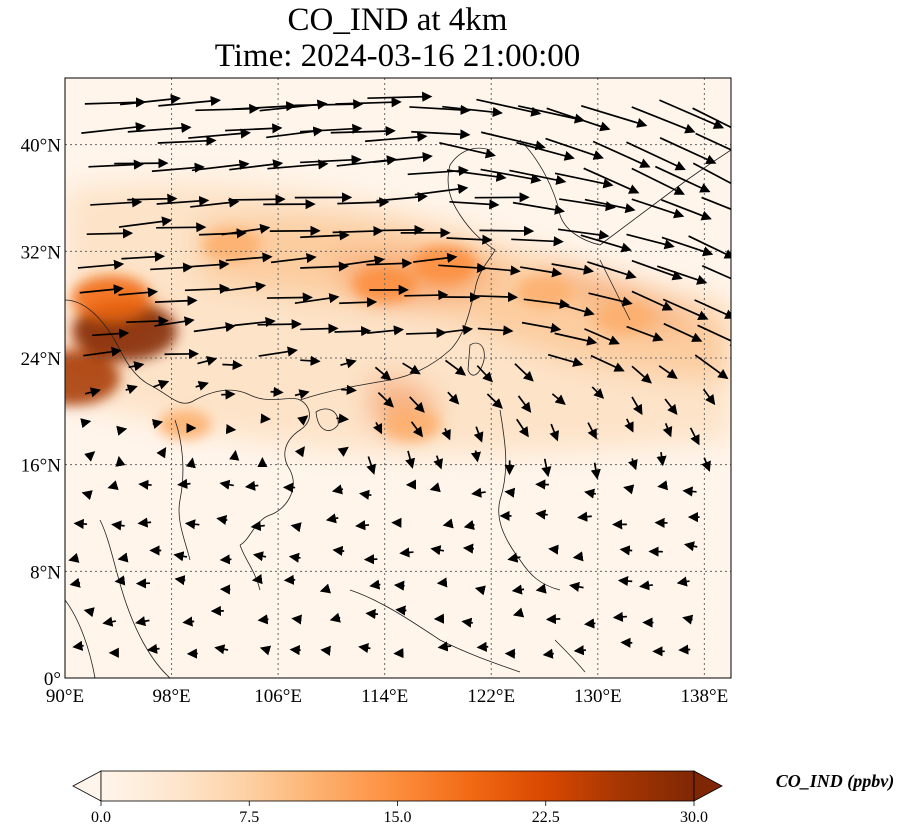 The width and height of the screenshot is (915, 836). I want to click on colorbar-extend-min, so click(87, 786).